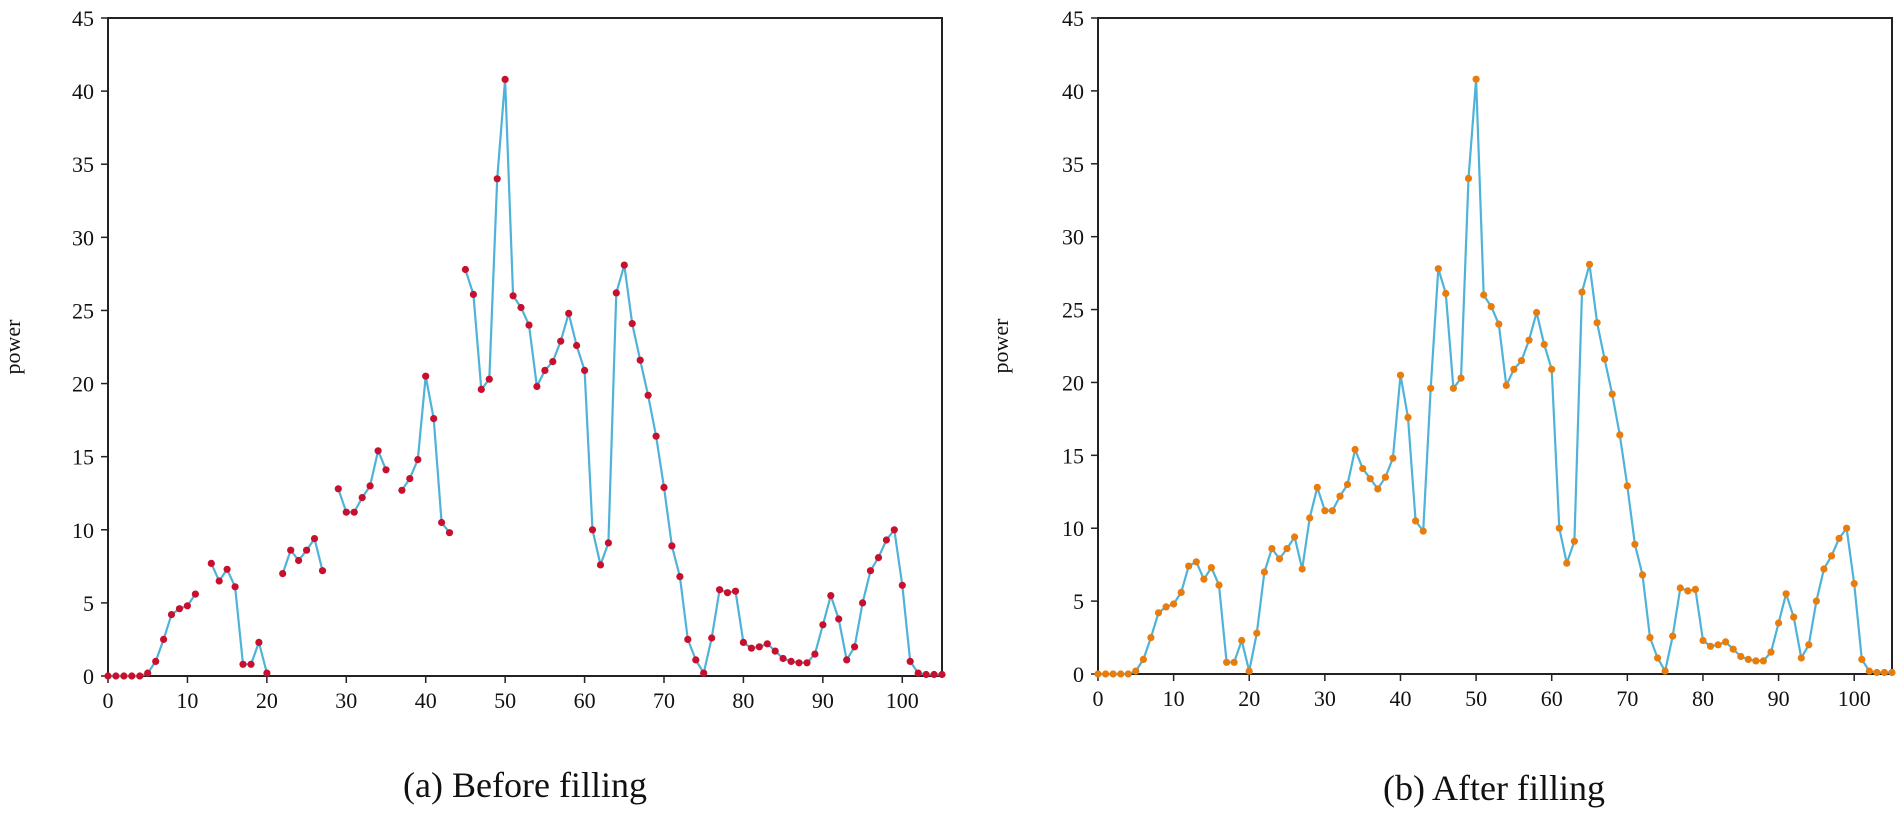  What do you see at coordinates (585, 700) in the screenshot?
I see `x-tick-label: 60` at bounding box center [585, 700].